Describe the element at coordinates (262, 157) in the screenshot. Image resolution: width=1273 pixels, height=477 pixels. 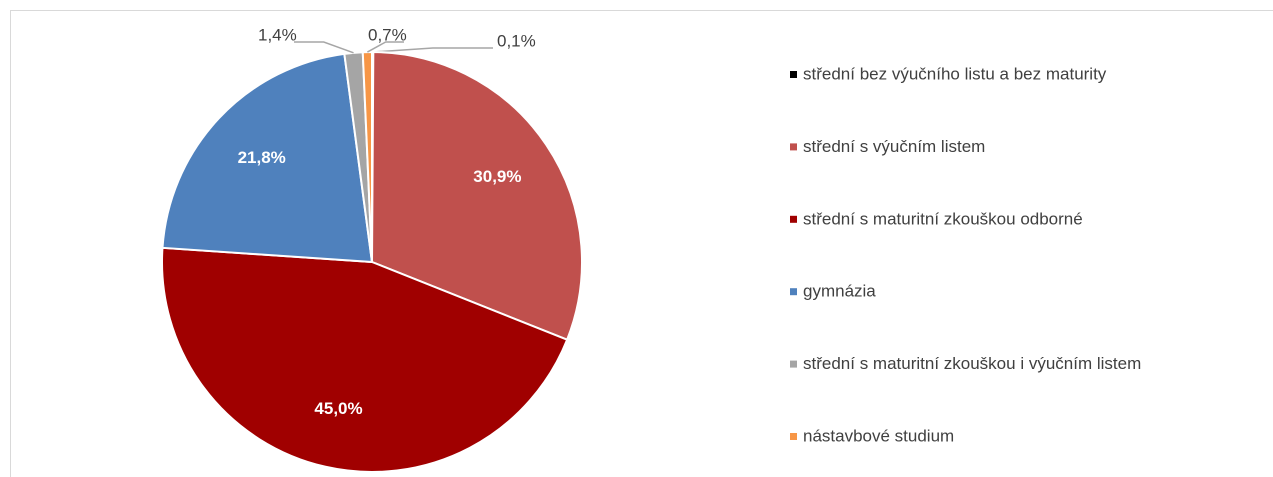
I see `data-label: 21,8%` at that location.